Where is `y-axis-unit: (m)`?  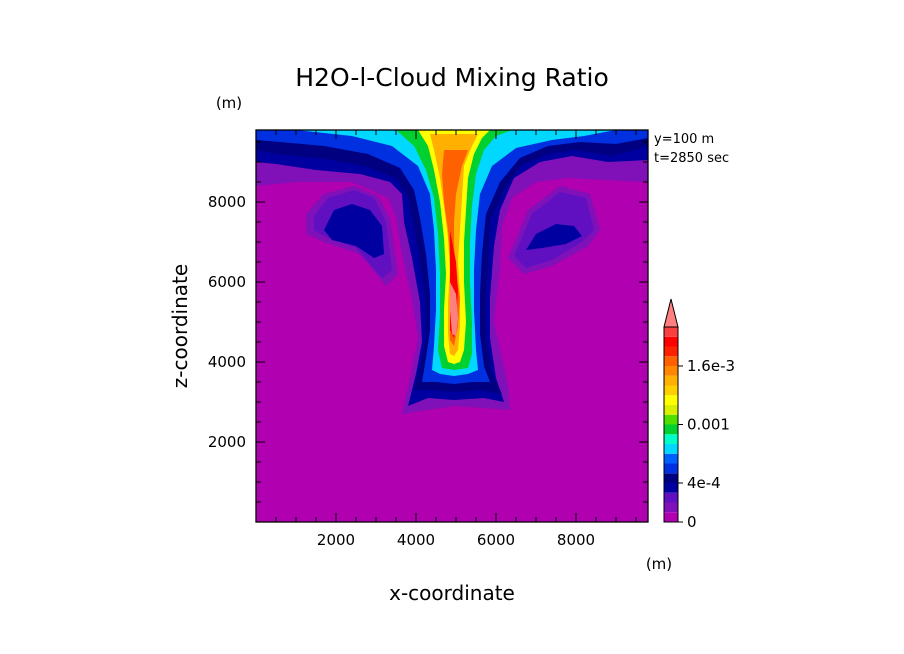 y-axis-unit: (m) is located at coordinates (229, 103).